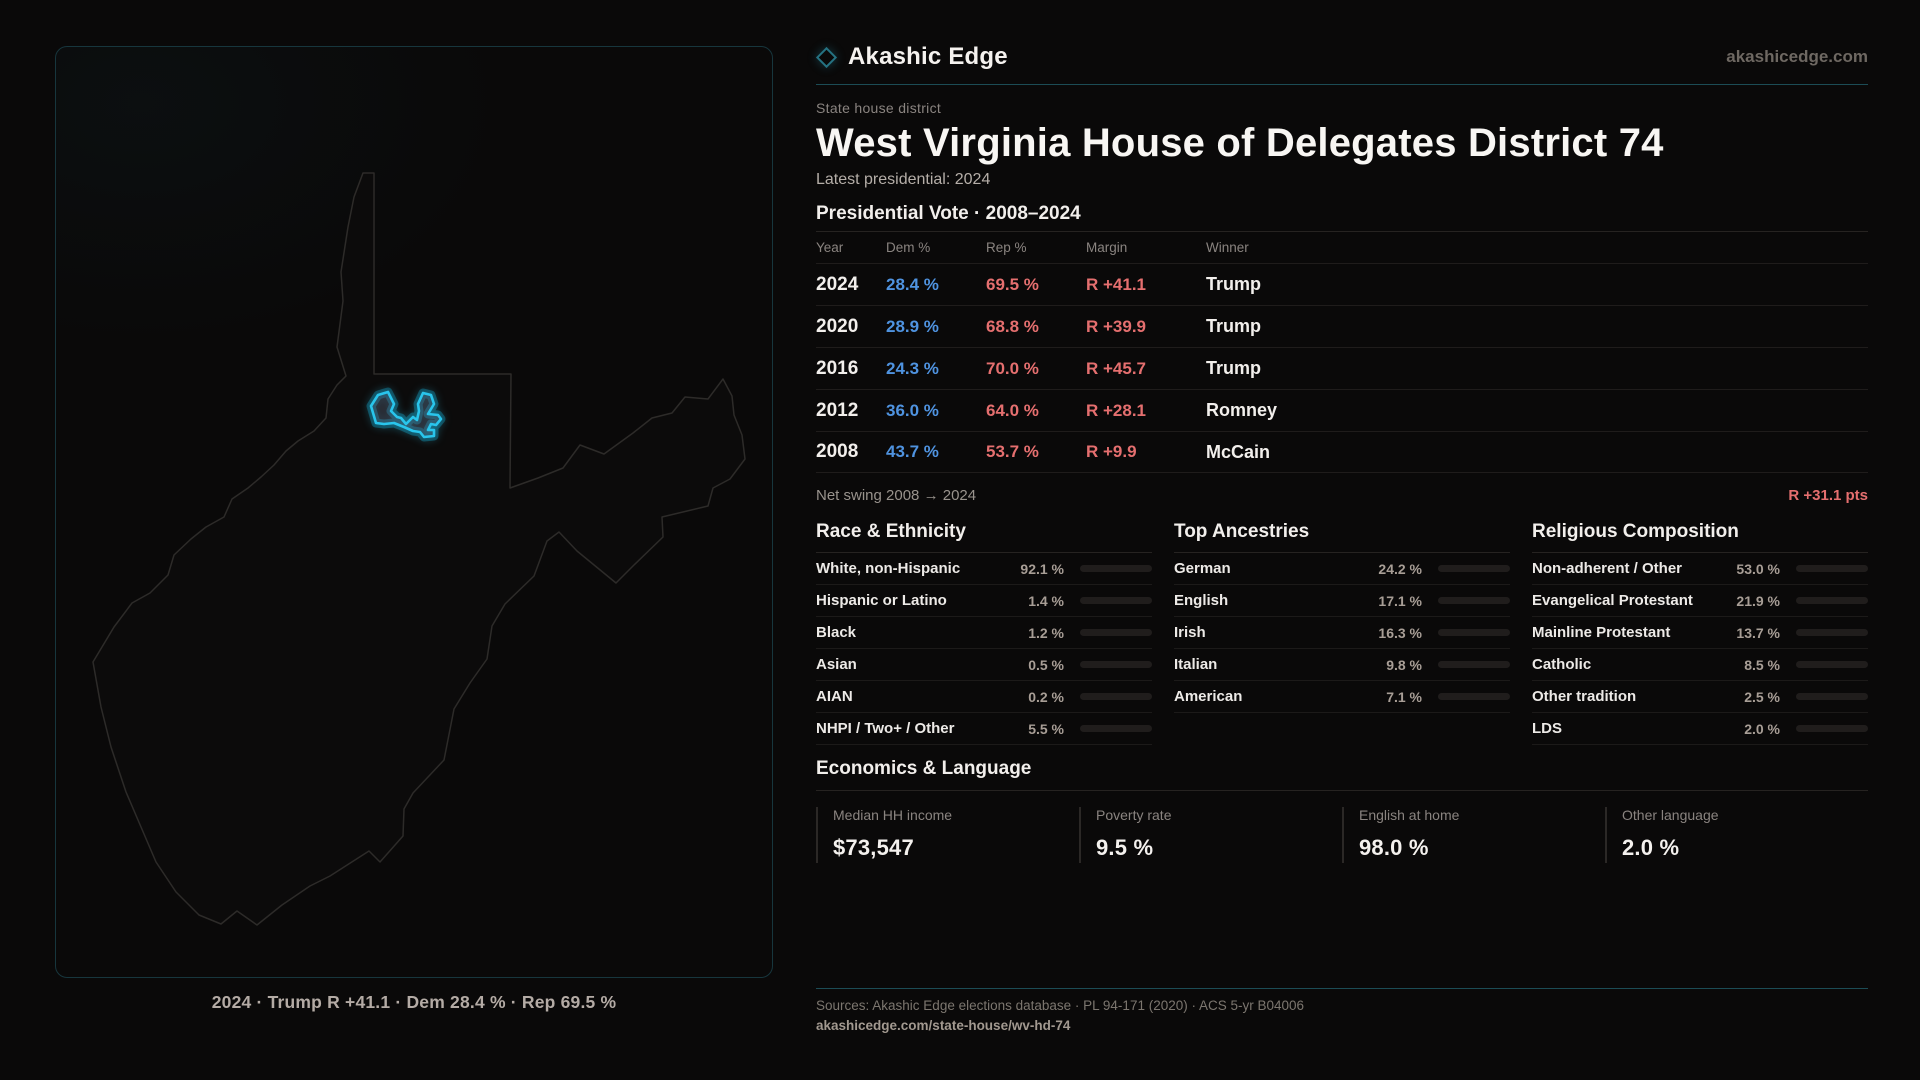  Describe the element at coordinates (1607, 568) in the screenshot. I see `demo-label: Non-adherent / Other` at that location.